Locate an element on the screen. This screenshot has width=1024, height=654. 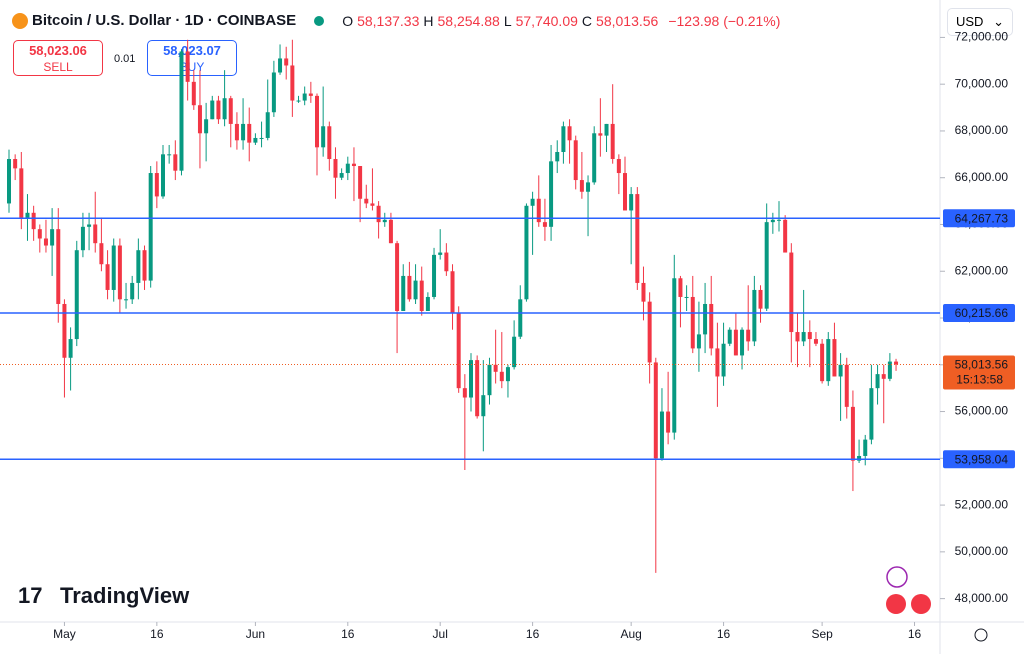
o-label: O is located at coordinates (348, 20).